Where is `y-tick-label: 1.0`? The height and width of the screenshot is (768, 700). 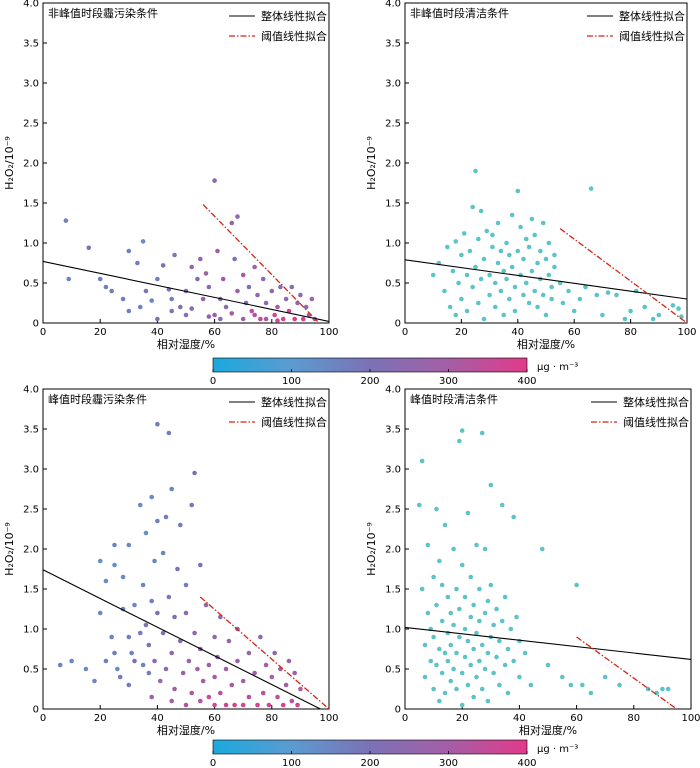
y-tick-label: 1.0 is located at coordinates (393, 630).